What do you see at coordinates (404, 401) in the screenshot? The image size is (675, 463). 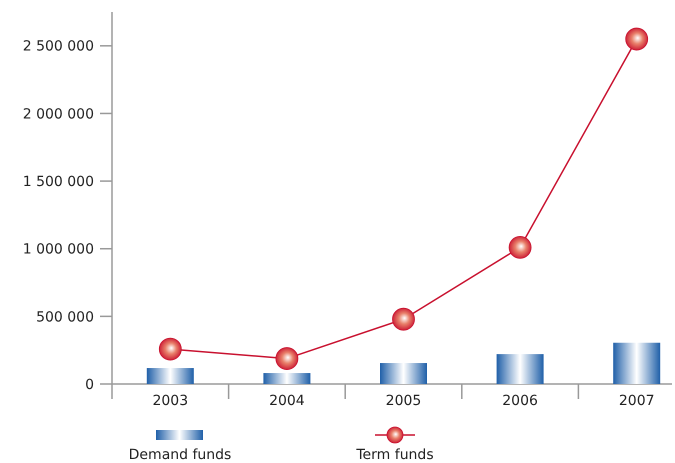 I see `x-tick-label: 2005` at bounding box center [404, 401].